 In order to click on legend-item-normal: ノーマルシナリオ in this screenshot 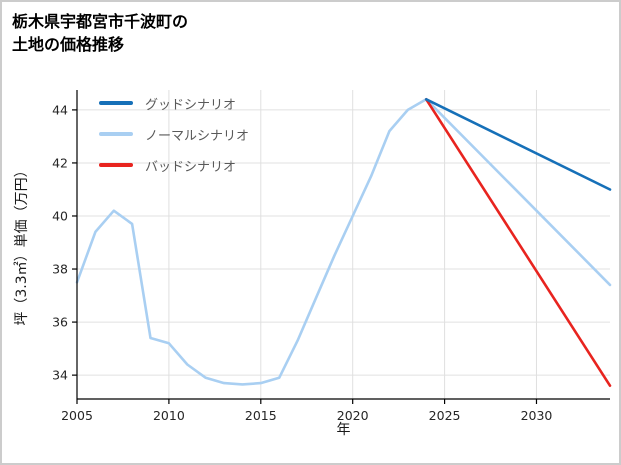, I will do `click(174, 134)`.